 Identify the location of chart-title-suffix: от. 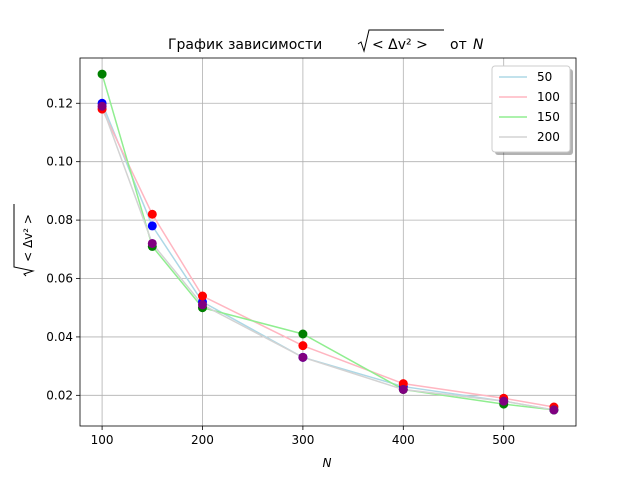
(458, 45).